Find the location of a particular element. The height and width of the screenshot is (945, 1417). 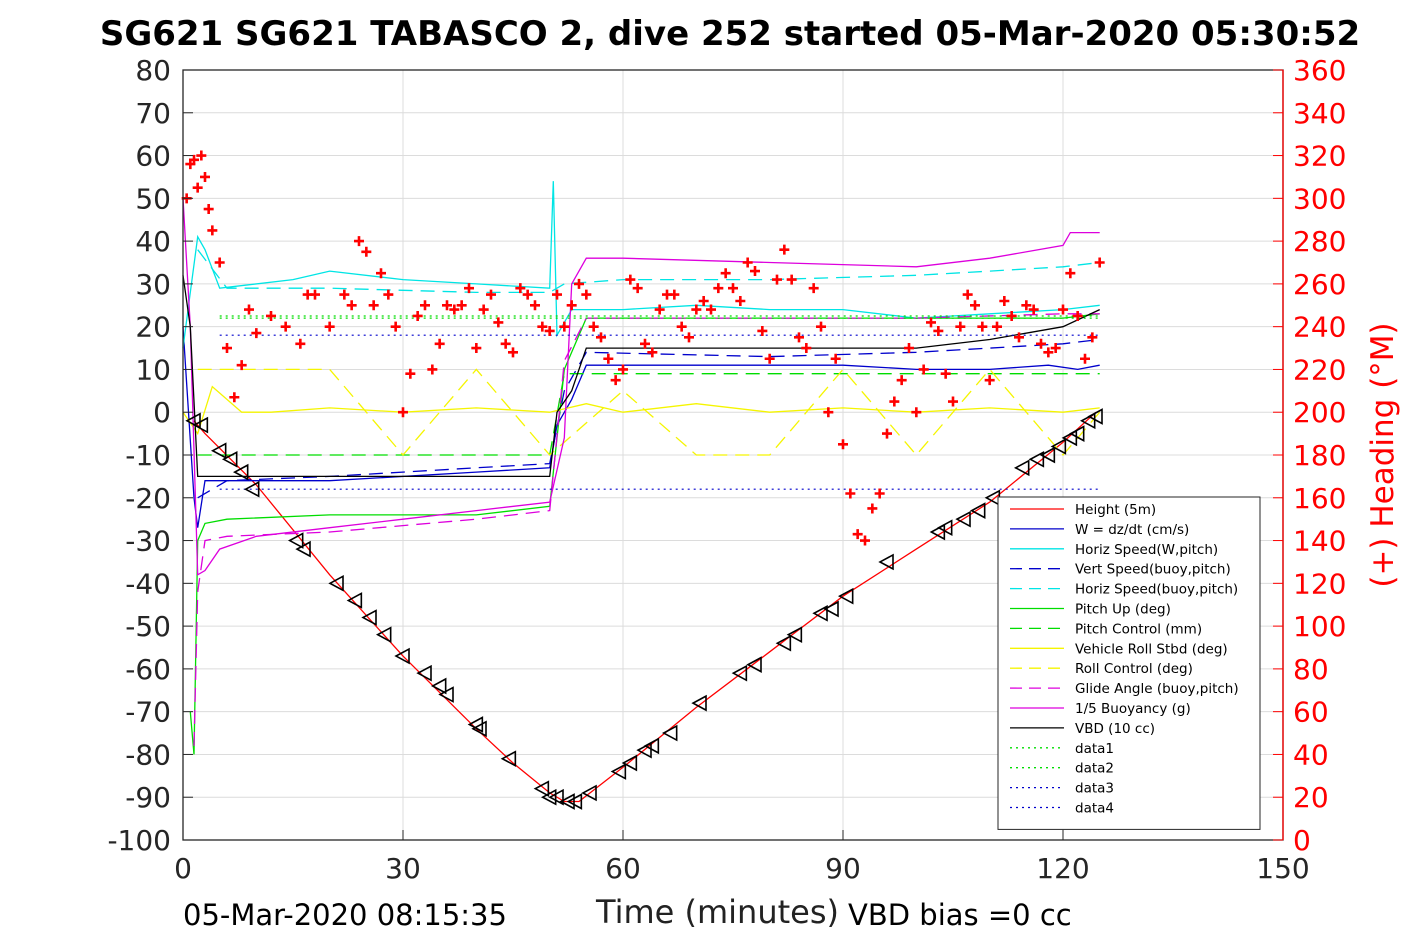

y-tick-label-left: 60 is located at coordinates (153, 156).